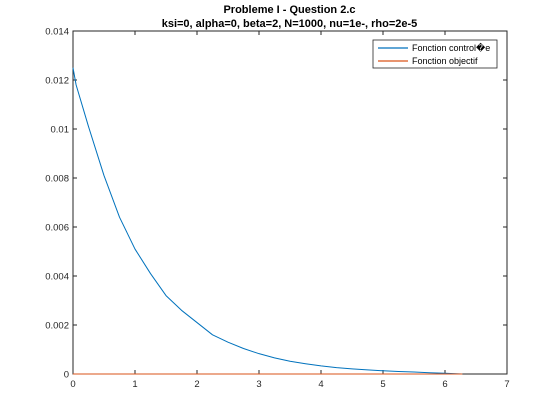  Describe the element at coordinates (445, 61) in the screenshot. I see `legend-label-objective: Fonction objectif` at that location.